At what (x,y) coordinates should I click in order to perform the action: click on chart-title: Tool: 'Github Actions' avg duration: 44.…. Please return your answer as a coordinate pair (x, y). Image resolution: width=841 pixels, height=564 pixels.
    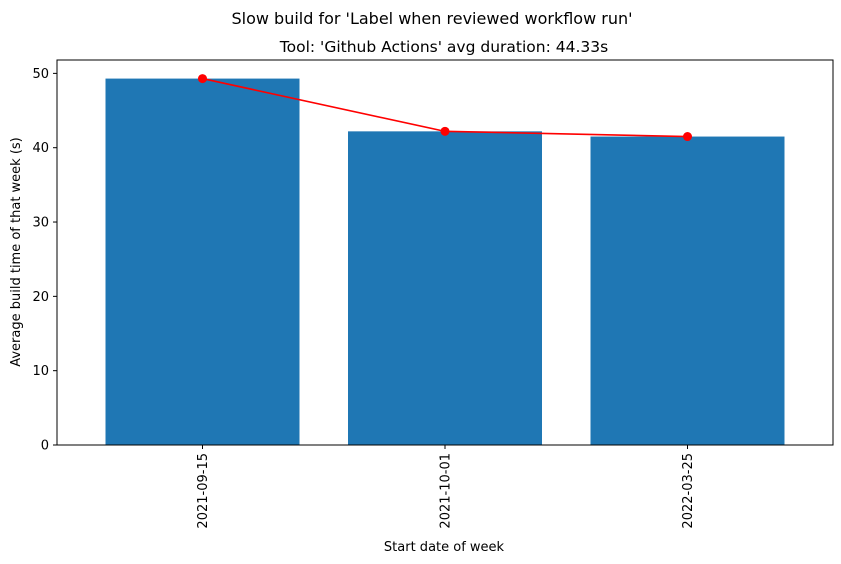
    Looking at the image, I should click on (443, 47).